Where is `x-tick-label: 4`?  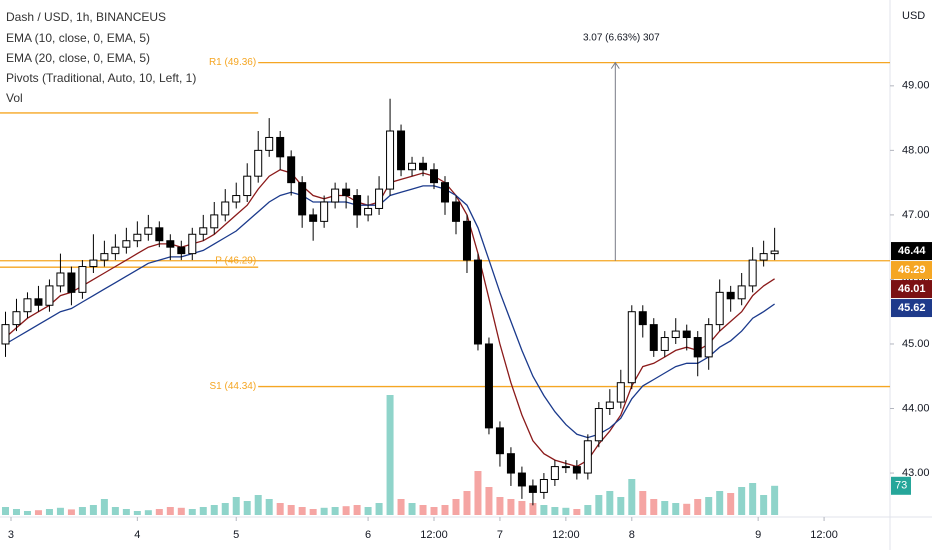 x-tick-label: 4 is located at coordinates (137, 535).